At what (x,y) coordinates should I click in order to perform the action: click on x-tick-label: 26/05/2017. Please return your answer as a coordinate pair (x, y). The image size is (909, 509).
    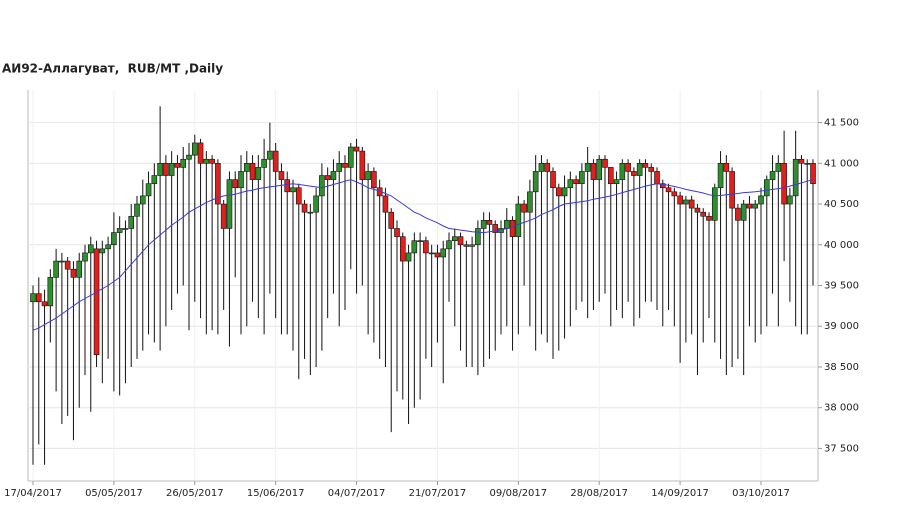
    Looking at the image, I should click on (195, 493).